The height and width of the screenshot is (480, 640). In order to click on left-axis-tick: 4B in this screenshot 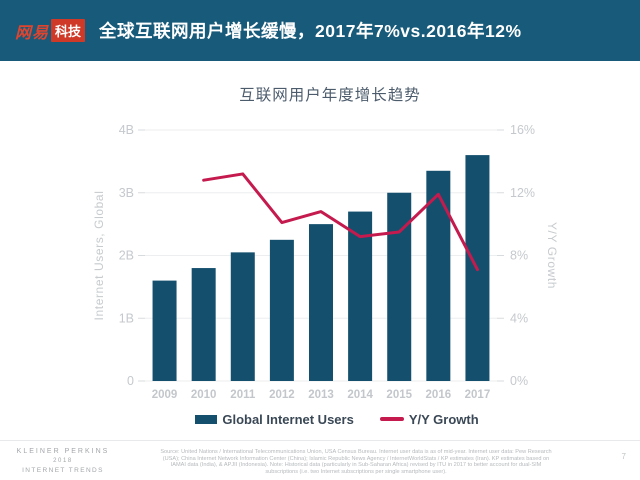, I will do `click(126, 130)`.